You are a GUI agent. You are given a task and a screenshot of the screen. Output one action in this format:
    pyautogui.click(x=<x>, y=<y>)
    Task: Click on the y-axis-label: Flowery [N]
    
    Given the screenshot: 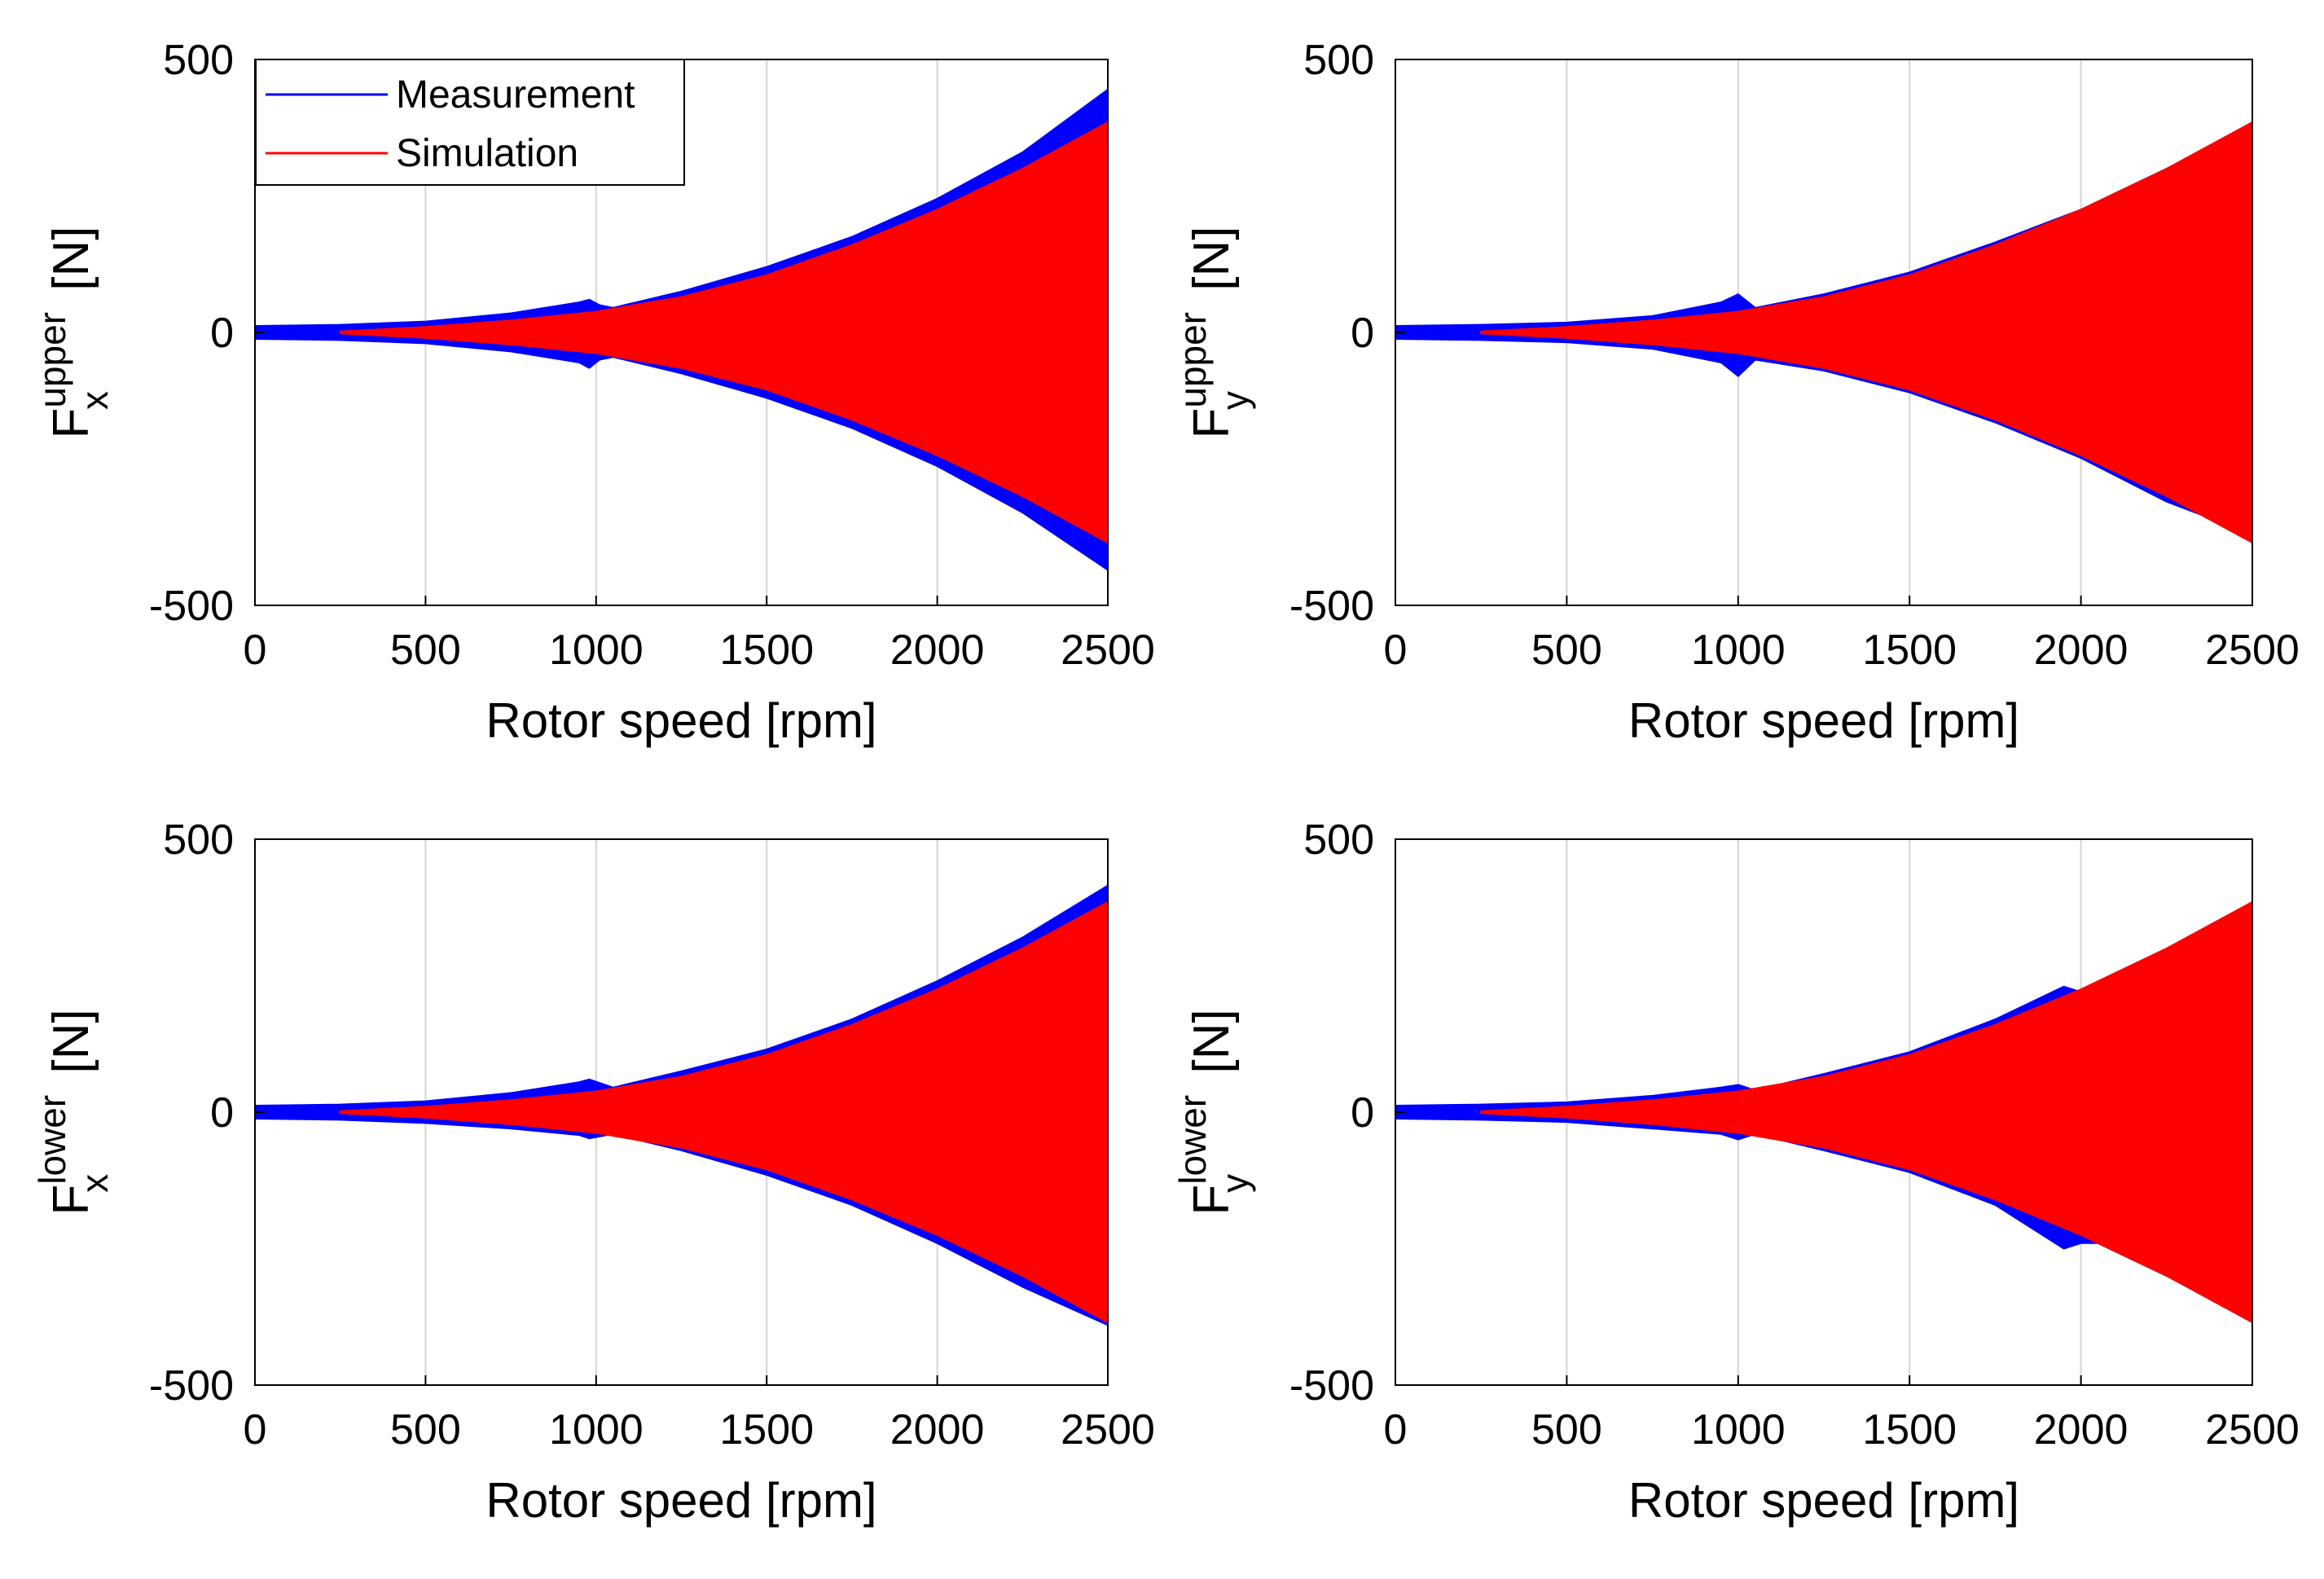 What is the action you would take?
    pyautogui.click(x=1213, y=1112)
    